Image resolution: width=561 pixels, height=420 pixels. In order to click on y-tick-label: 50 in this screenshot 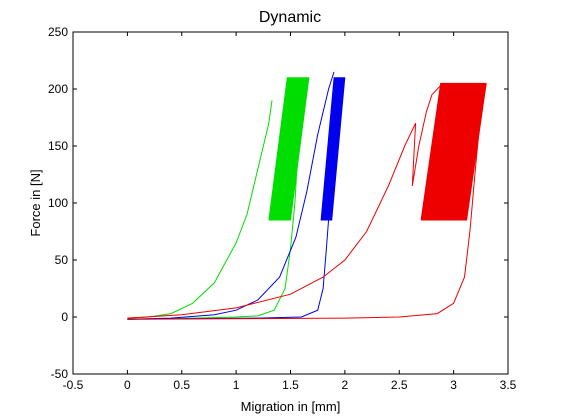, I will do `click(62, 260)`.